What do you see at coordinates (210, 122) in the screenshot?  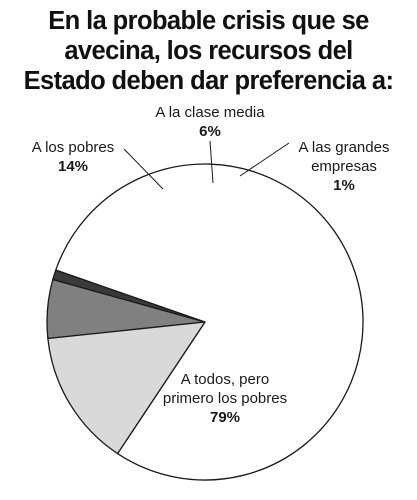 I see `slice-label-1: A la clase media 6%` at bounding box center [210, 122].